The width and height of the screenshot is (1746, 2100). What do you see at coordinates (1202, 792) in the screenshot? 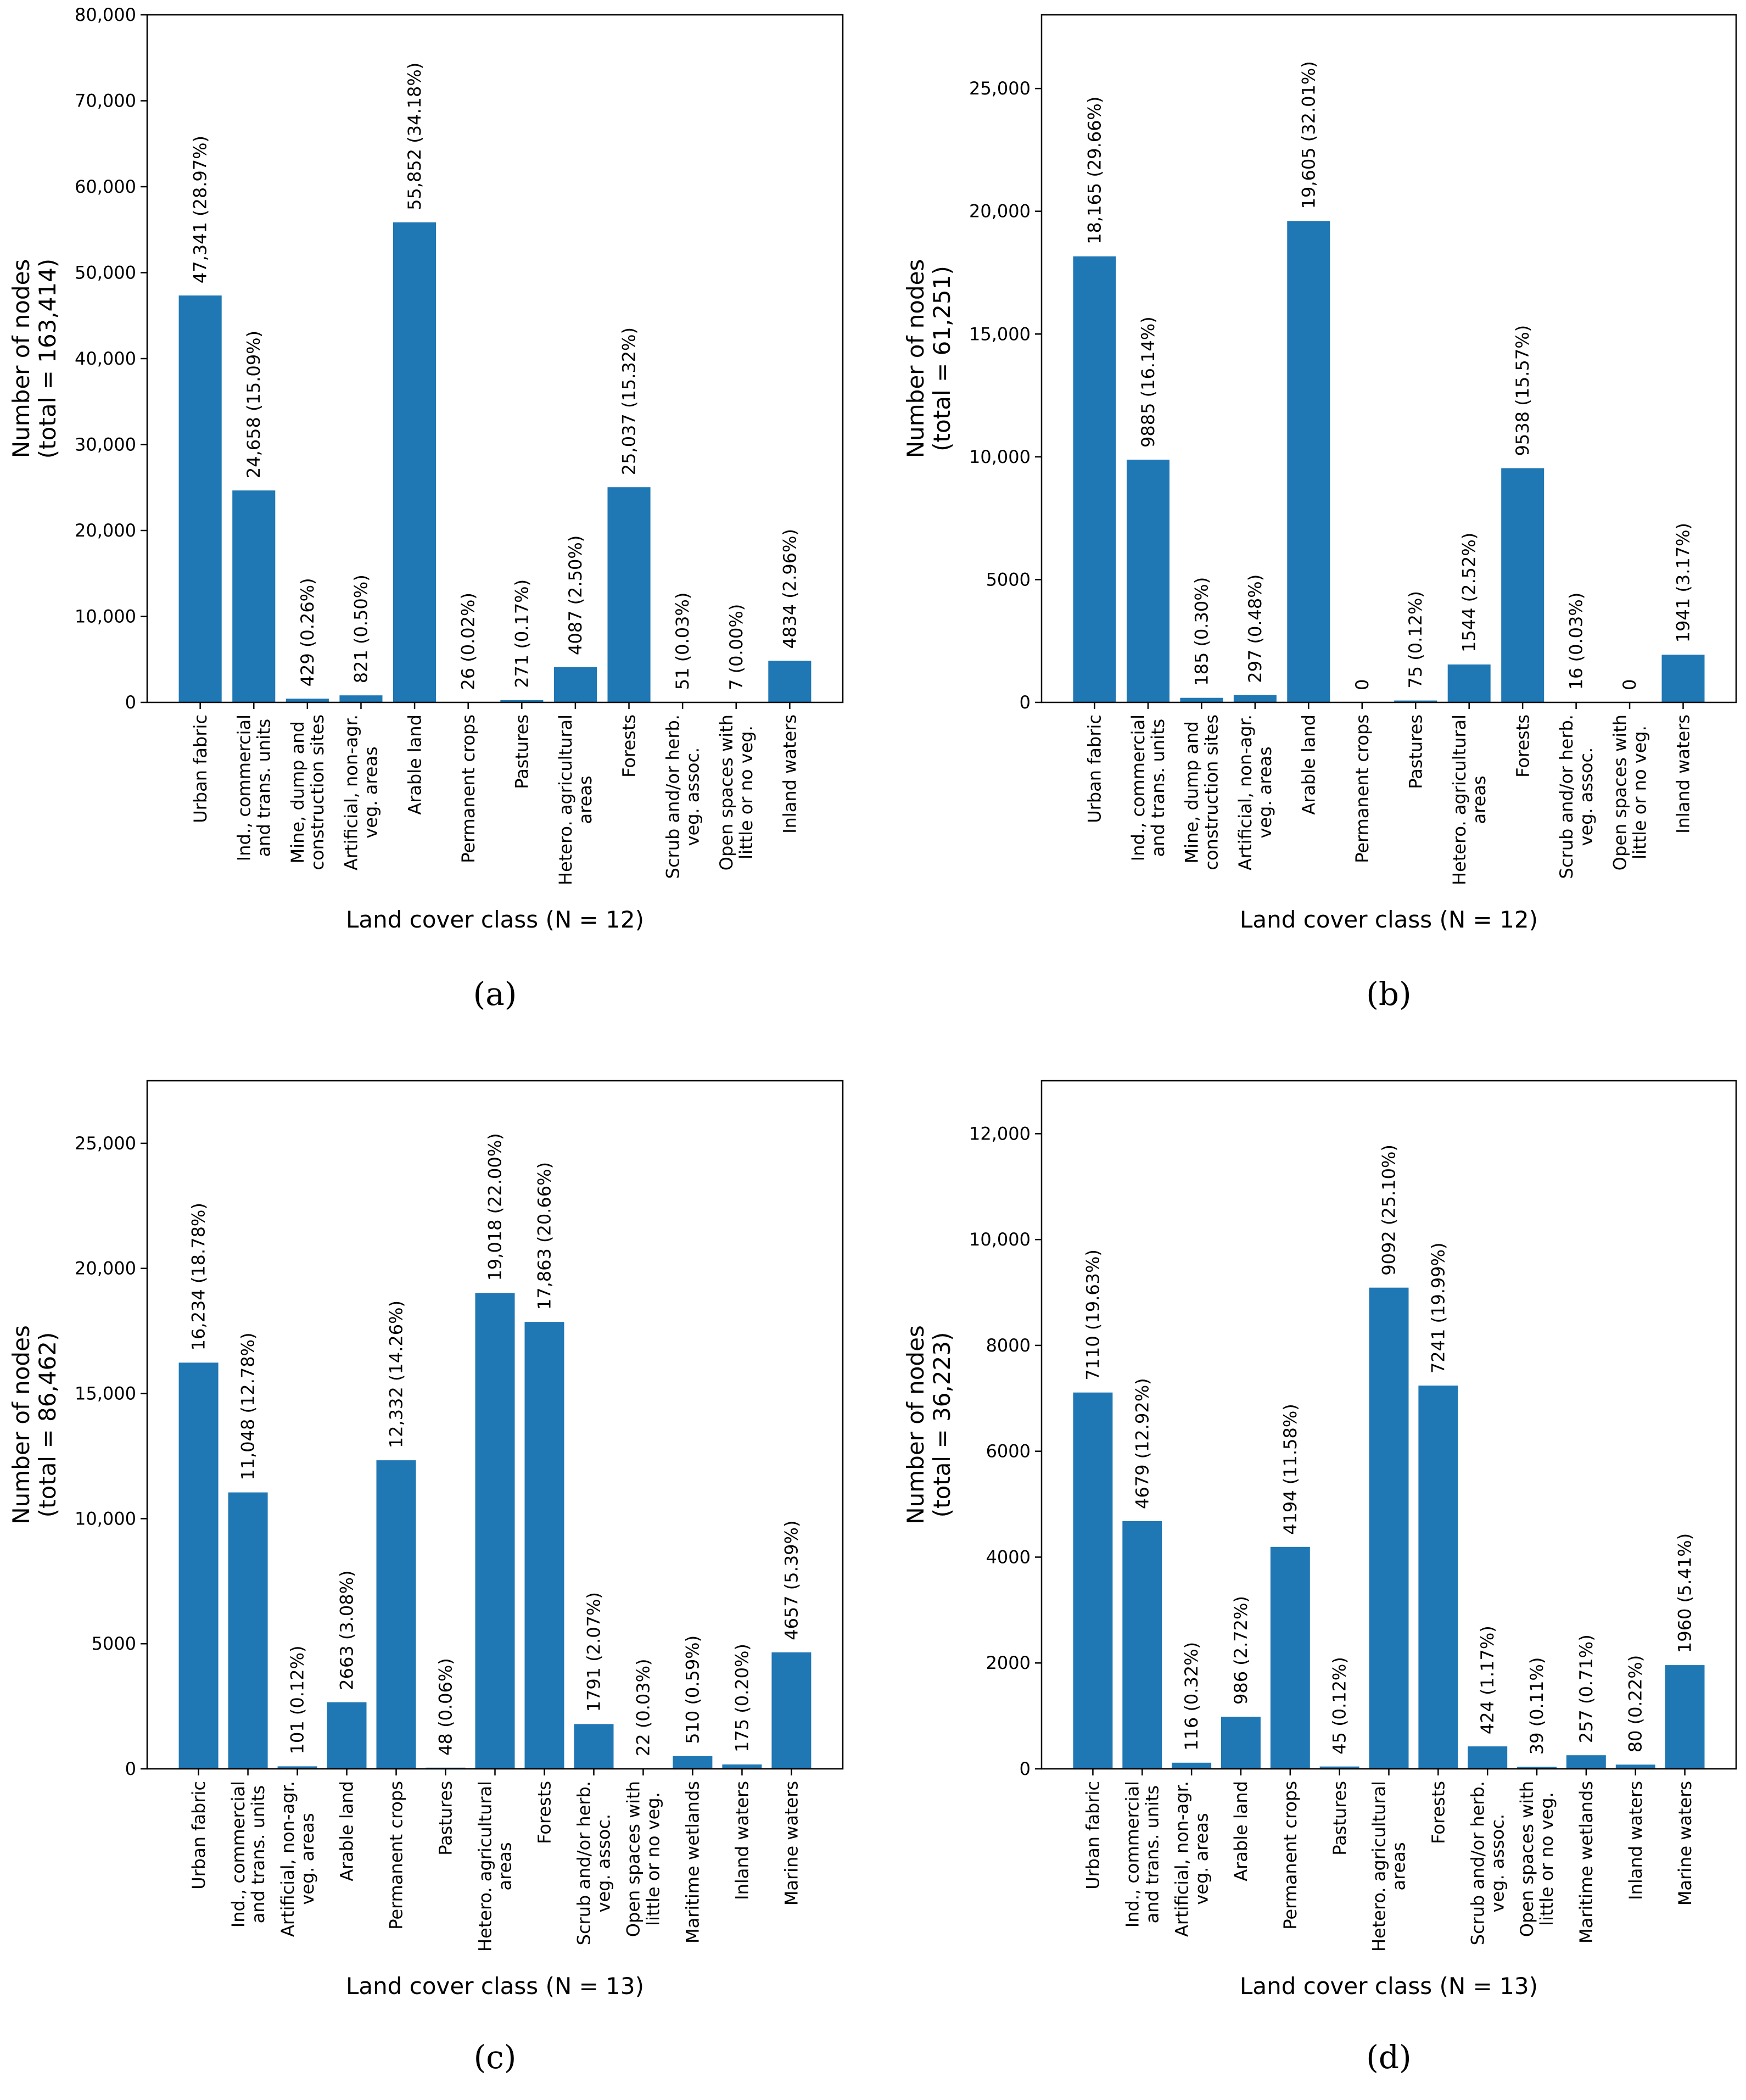
I see `x-tick-label: Mine, dump andconstruction sites` at bounding box center [1202, 792].